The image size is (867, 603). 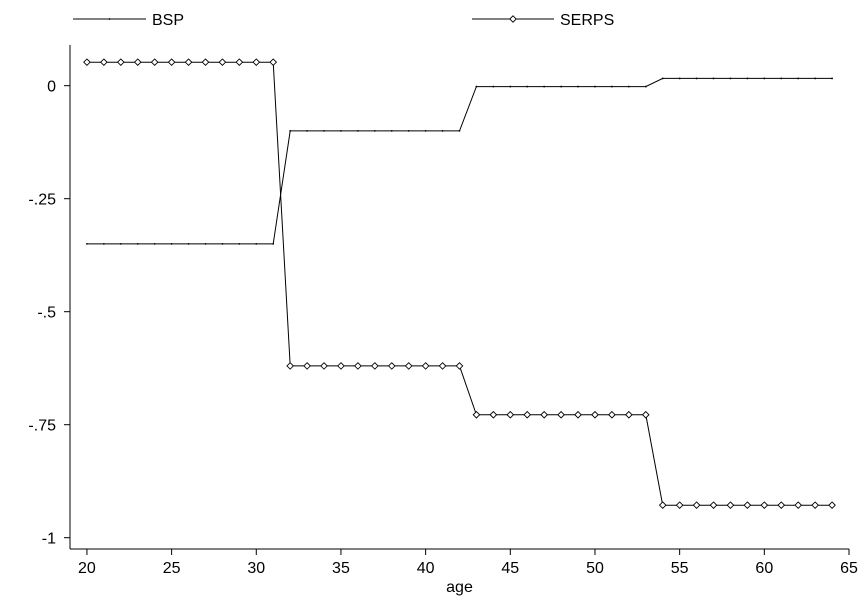 I want to click on x-tick-label: 50, so click(x=595, y=568).